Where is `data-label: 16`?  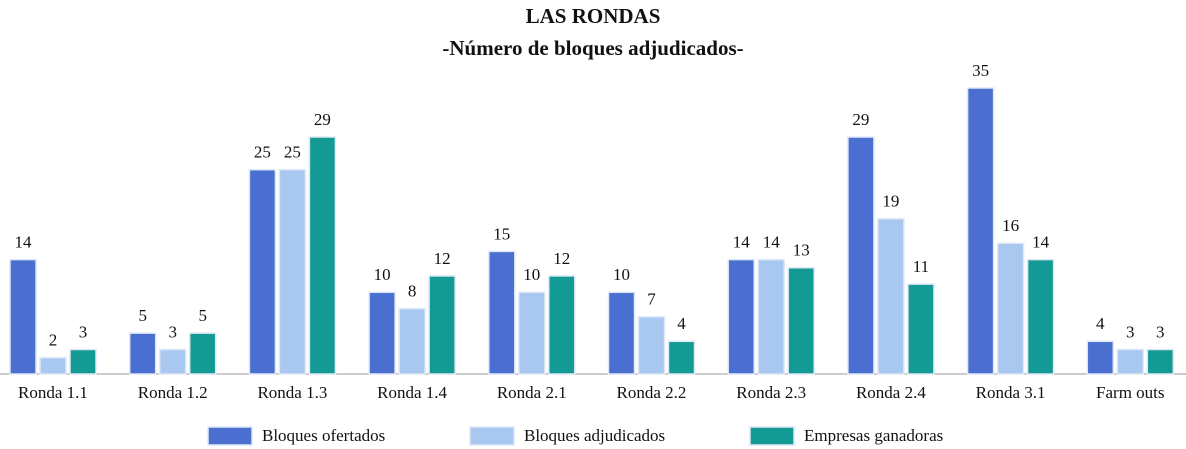
data-label: 16 is located at coordinates (1010, 225).